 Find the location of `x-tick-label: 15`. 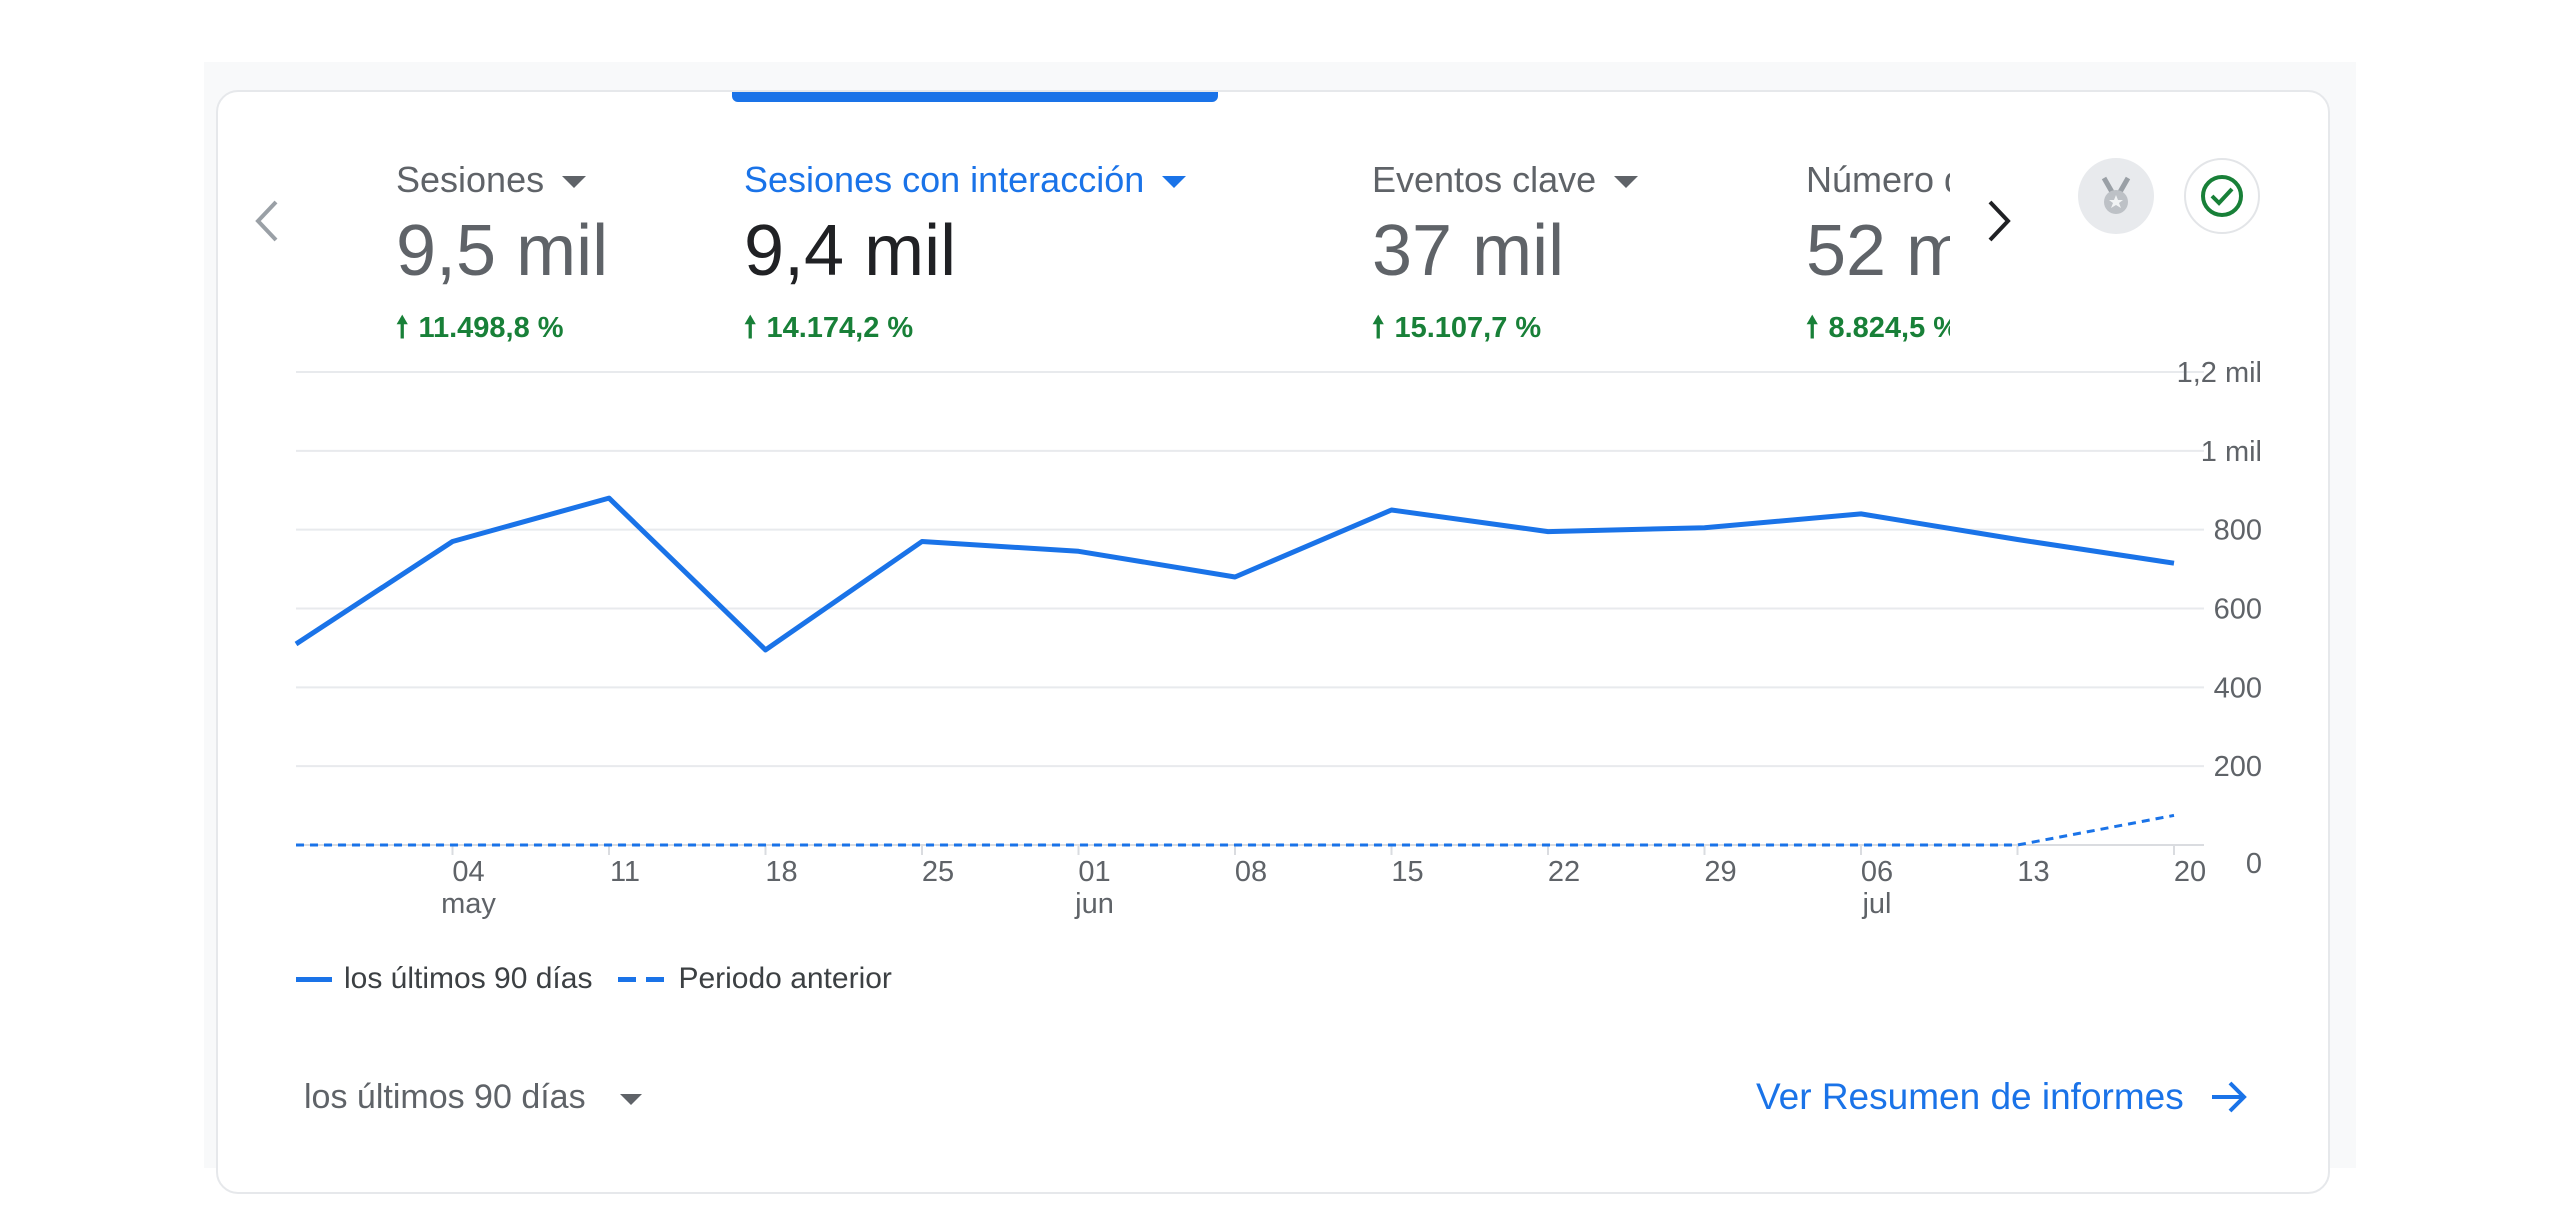

x-tick-label: 15 is located at coordinates (1407, 872).